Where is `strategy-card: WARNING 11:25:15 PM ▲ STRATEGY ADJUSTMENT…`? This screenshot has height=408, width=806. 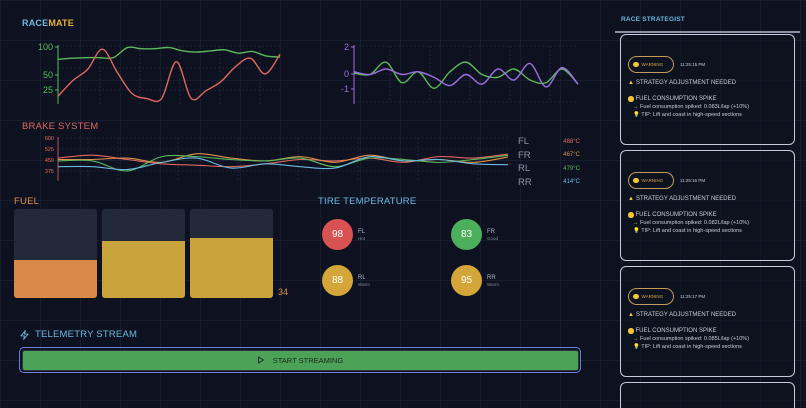
strategy-card: WARNING 11:25:15 PM ▲ STRATEGY ADJUSTMENT… is located at coordinates (707, 89).